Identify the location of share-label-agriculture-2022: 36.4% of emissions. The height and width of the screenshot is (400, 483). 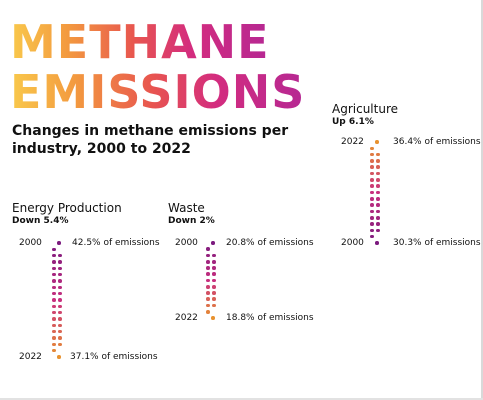
(437, 142).